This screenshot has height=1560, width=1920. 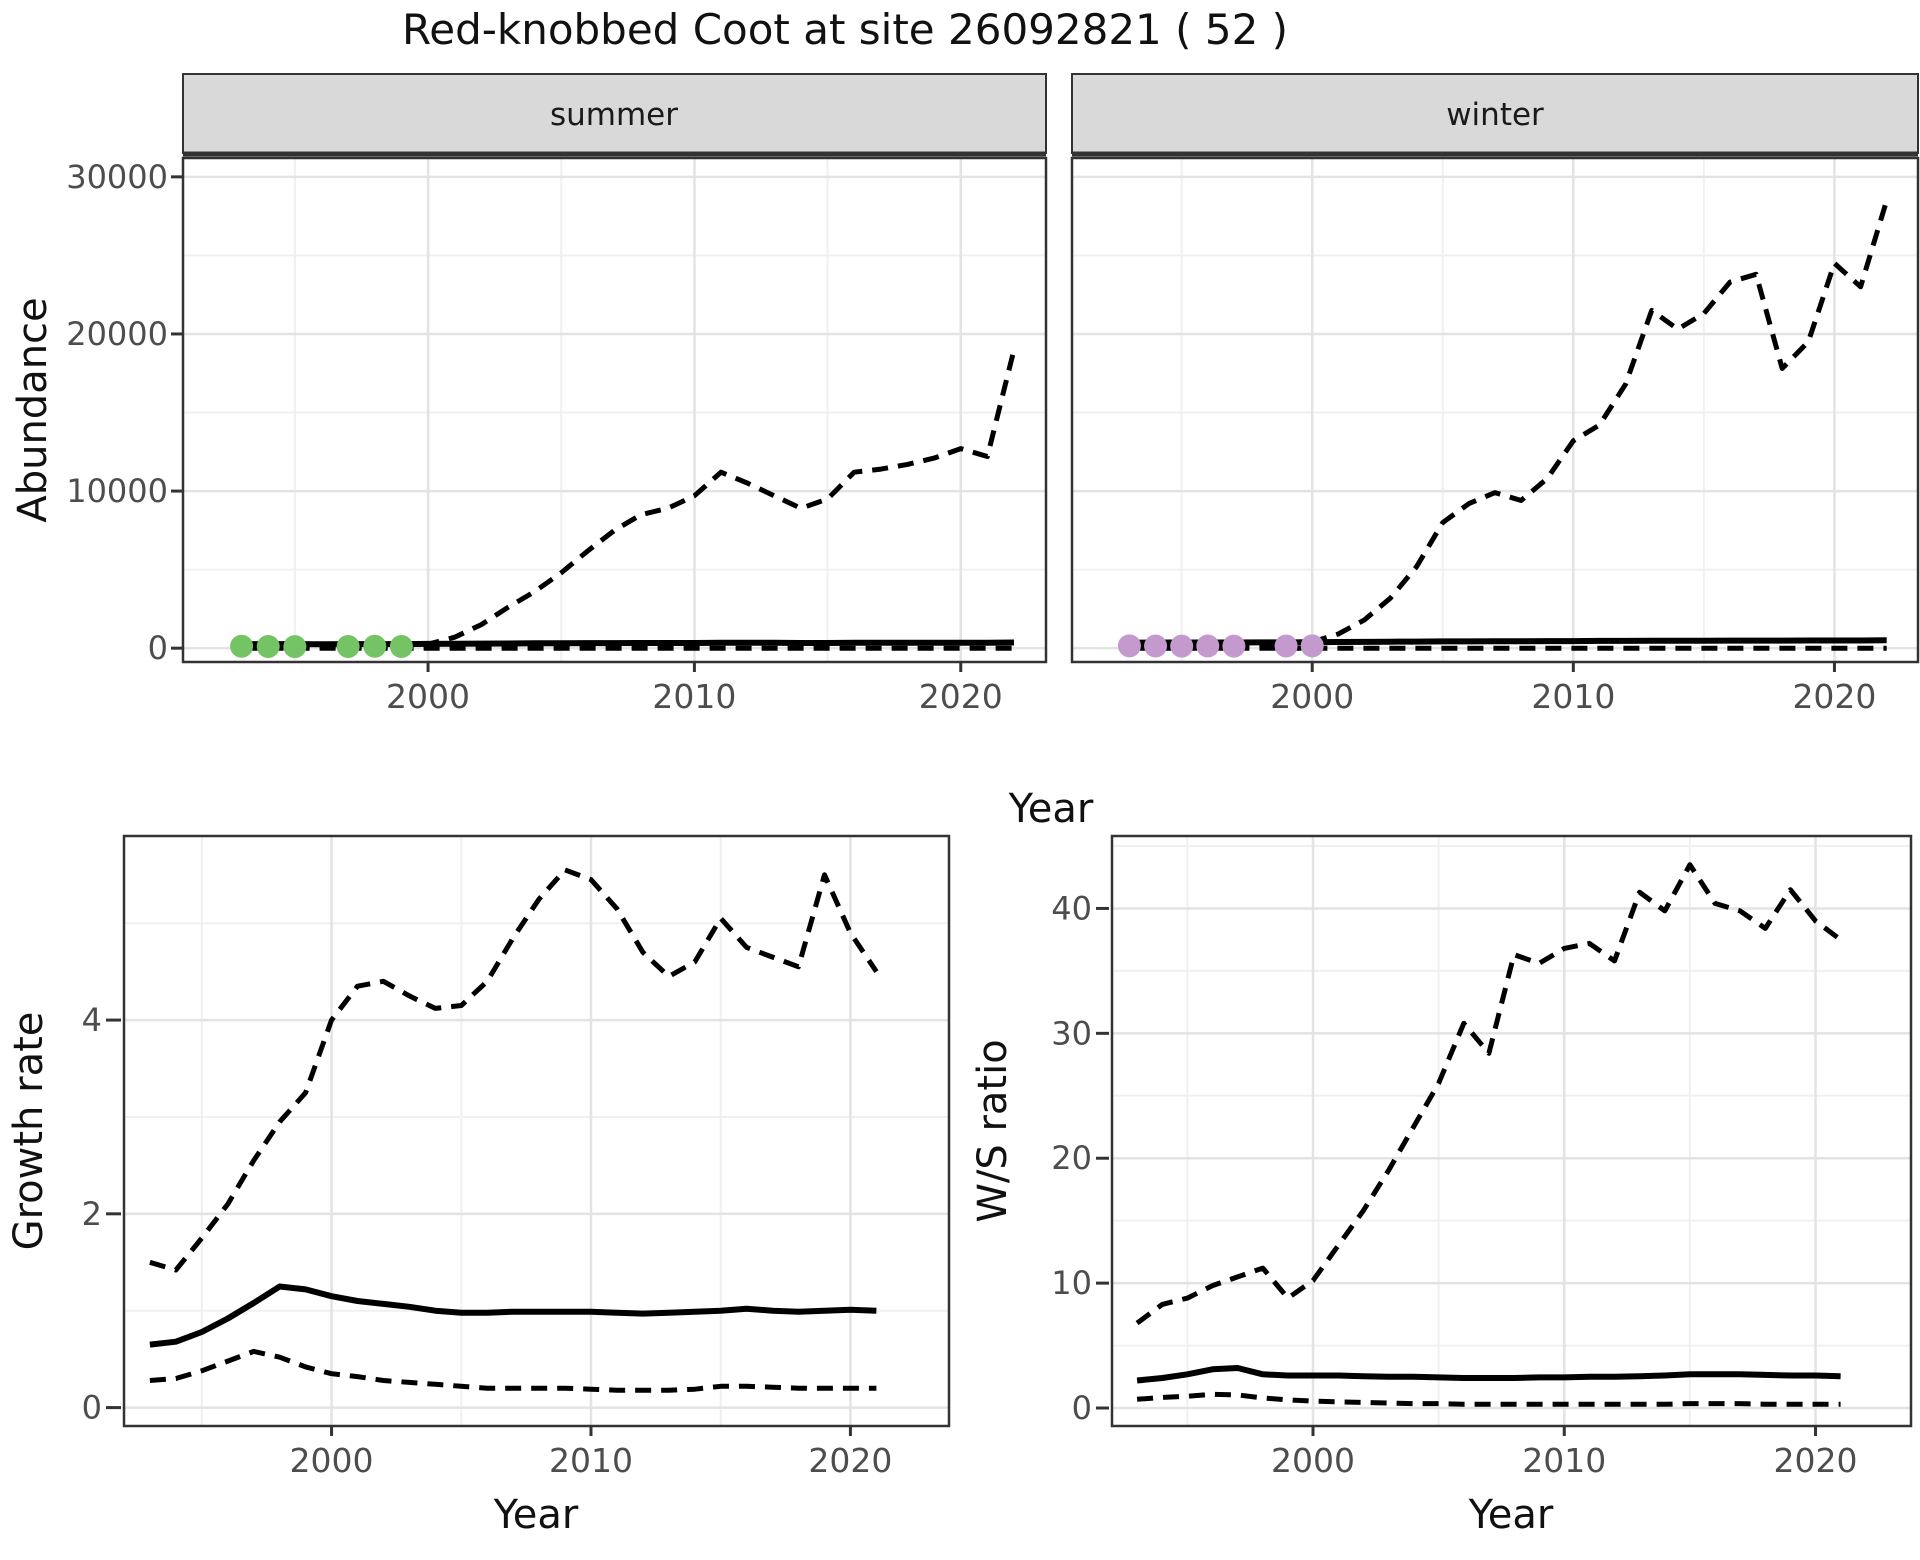 What do you see at coordinates (1071, 1033) in the screenshot?
I see `y-tick-label: 30` at bounding box center [1071, 1033].